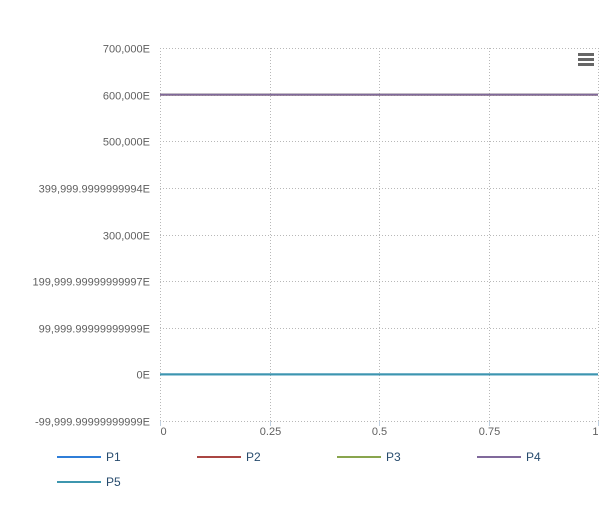  I want to click on x-tick-label: 0.5, so click(379, 432).